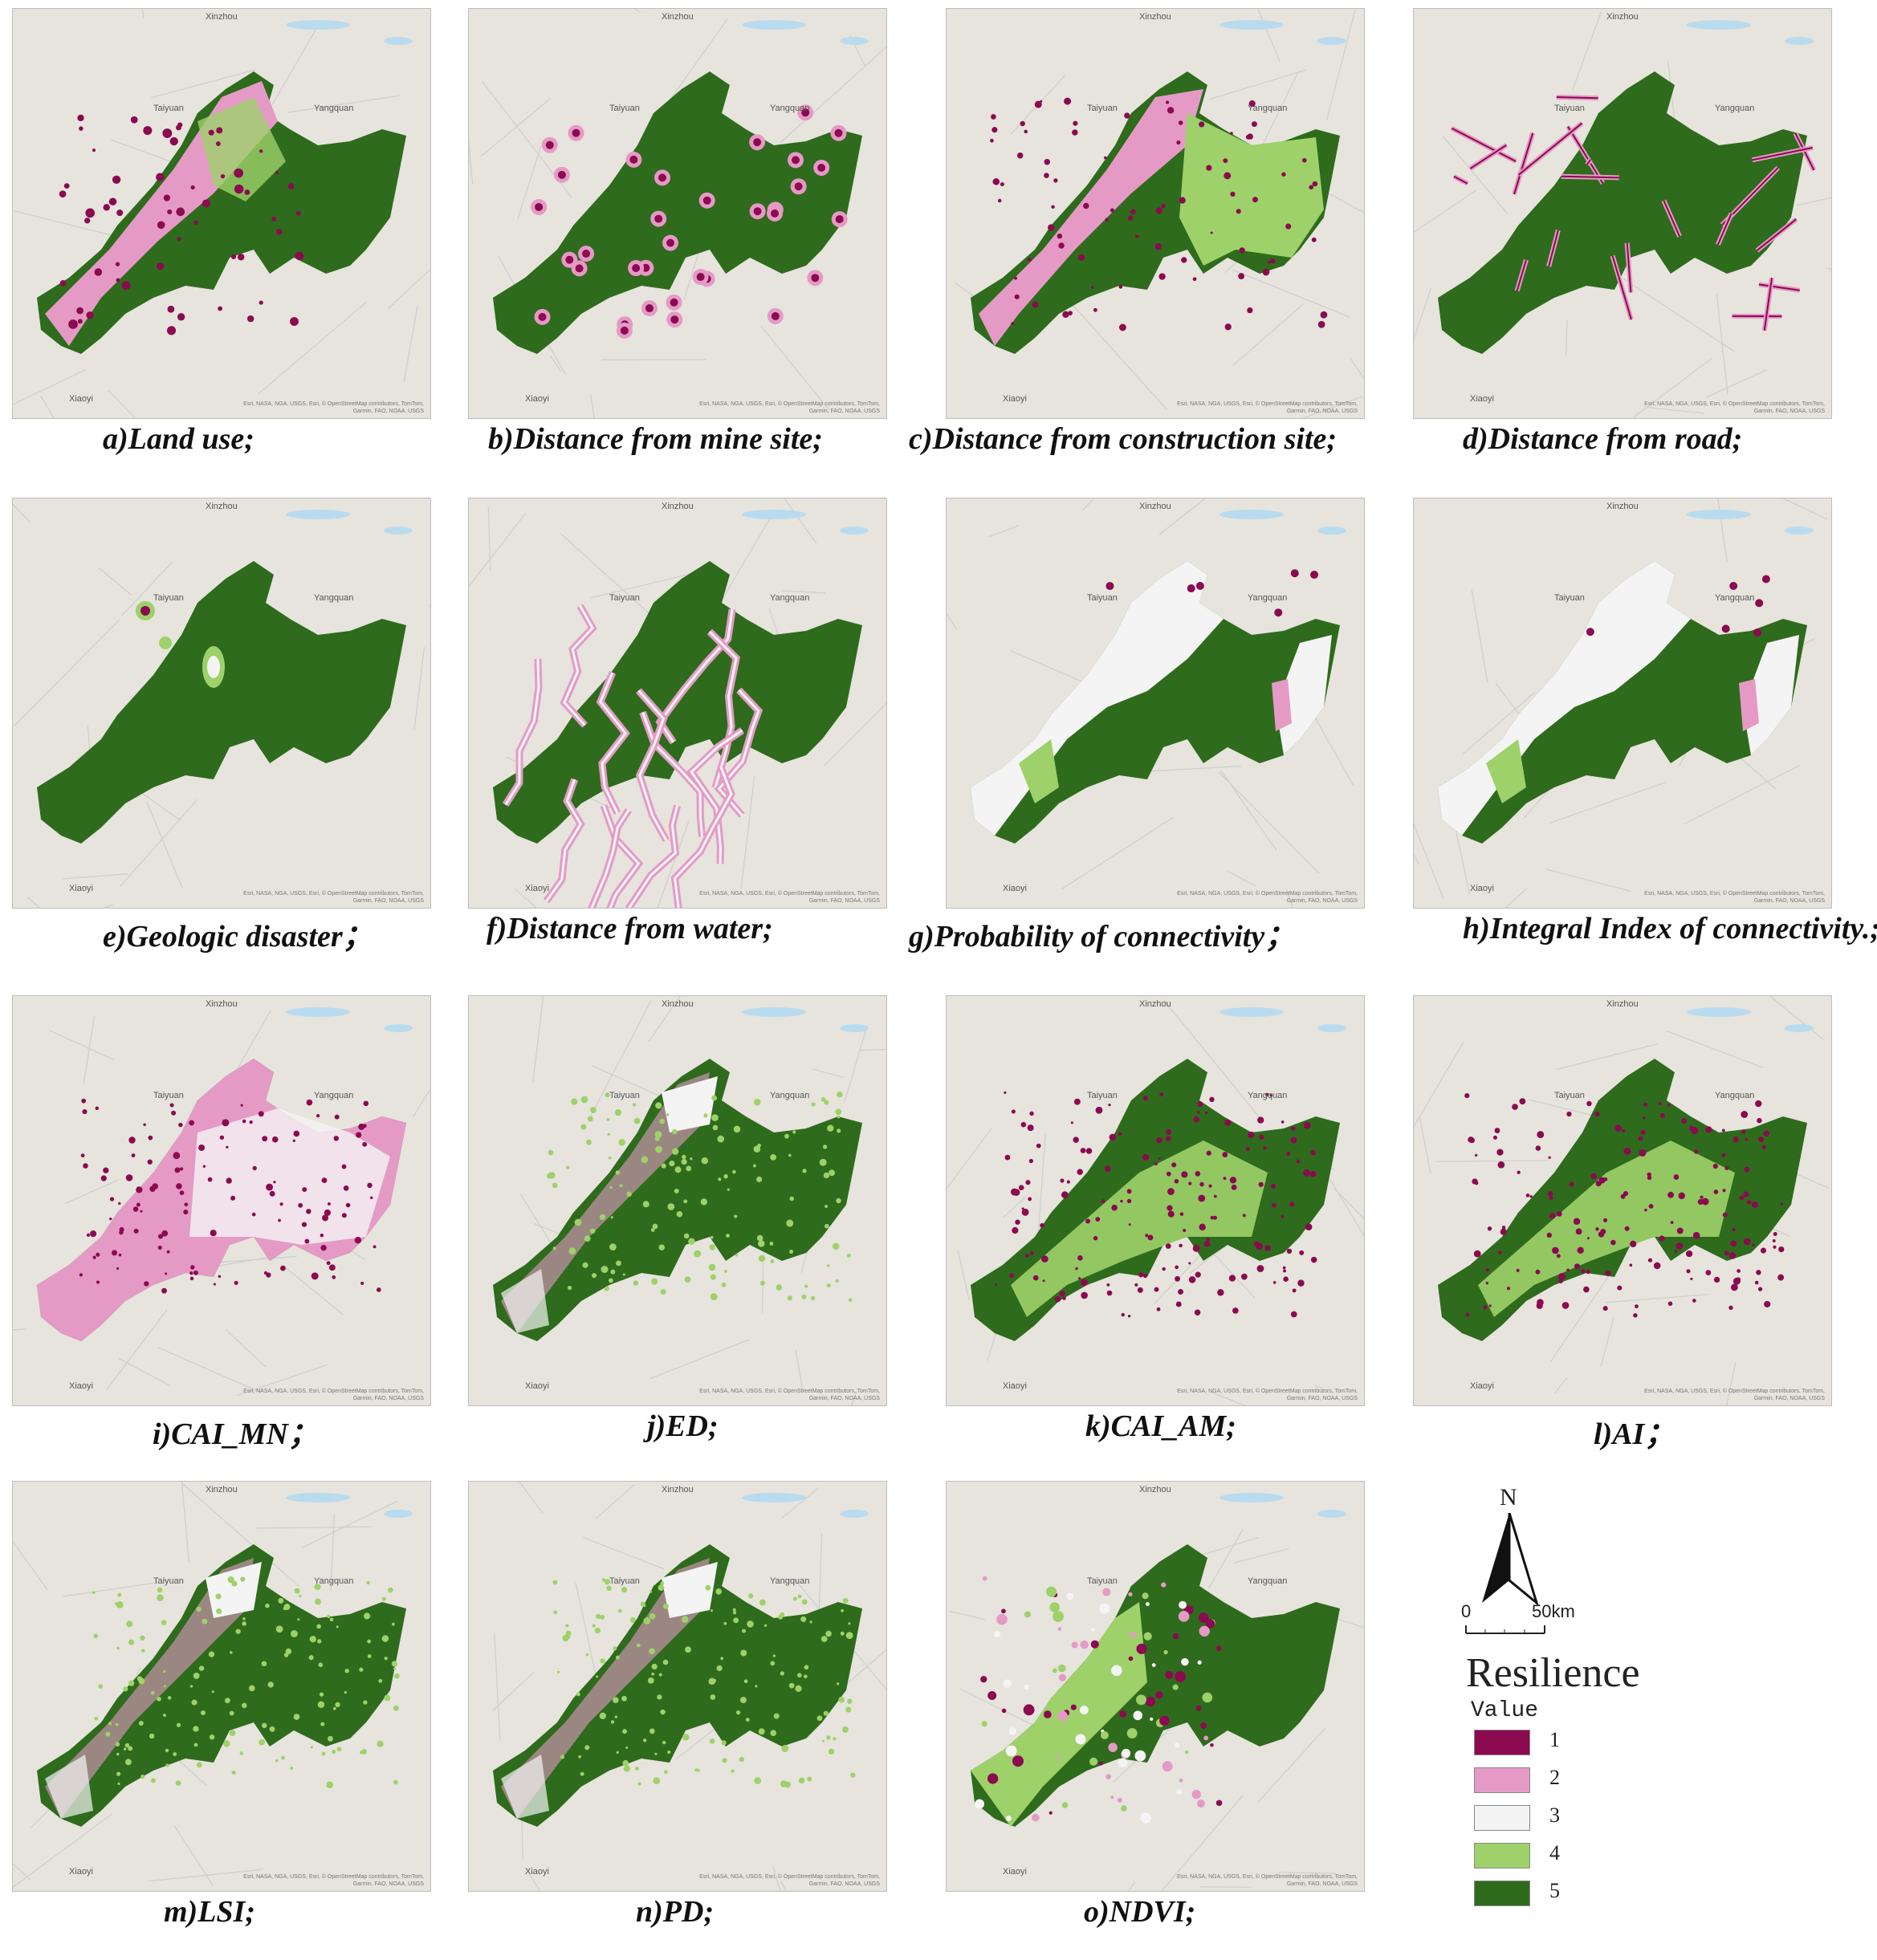 The width and height of the screenshot is (1877, 1960). What do you see at coordinates (1103, 937) in the screenshot?
I see `caption-g: g)Probability of connectivity；` at bounding box center [1103, 937].